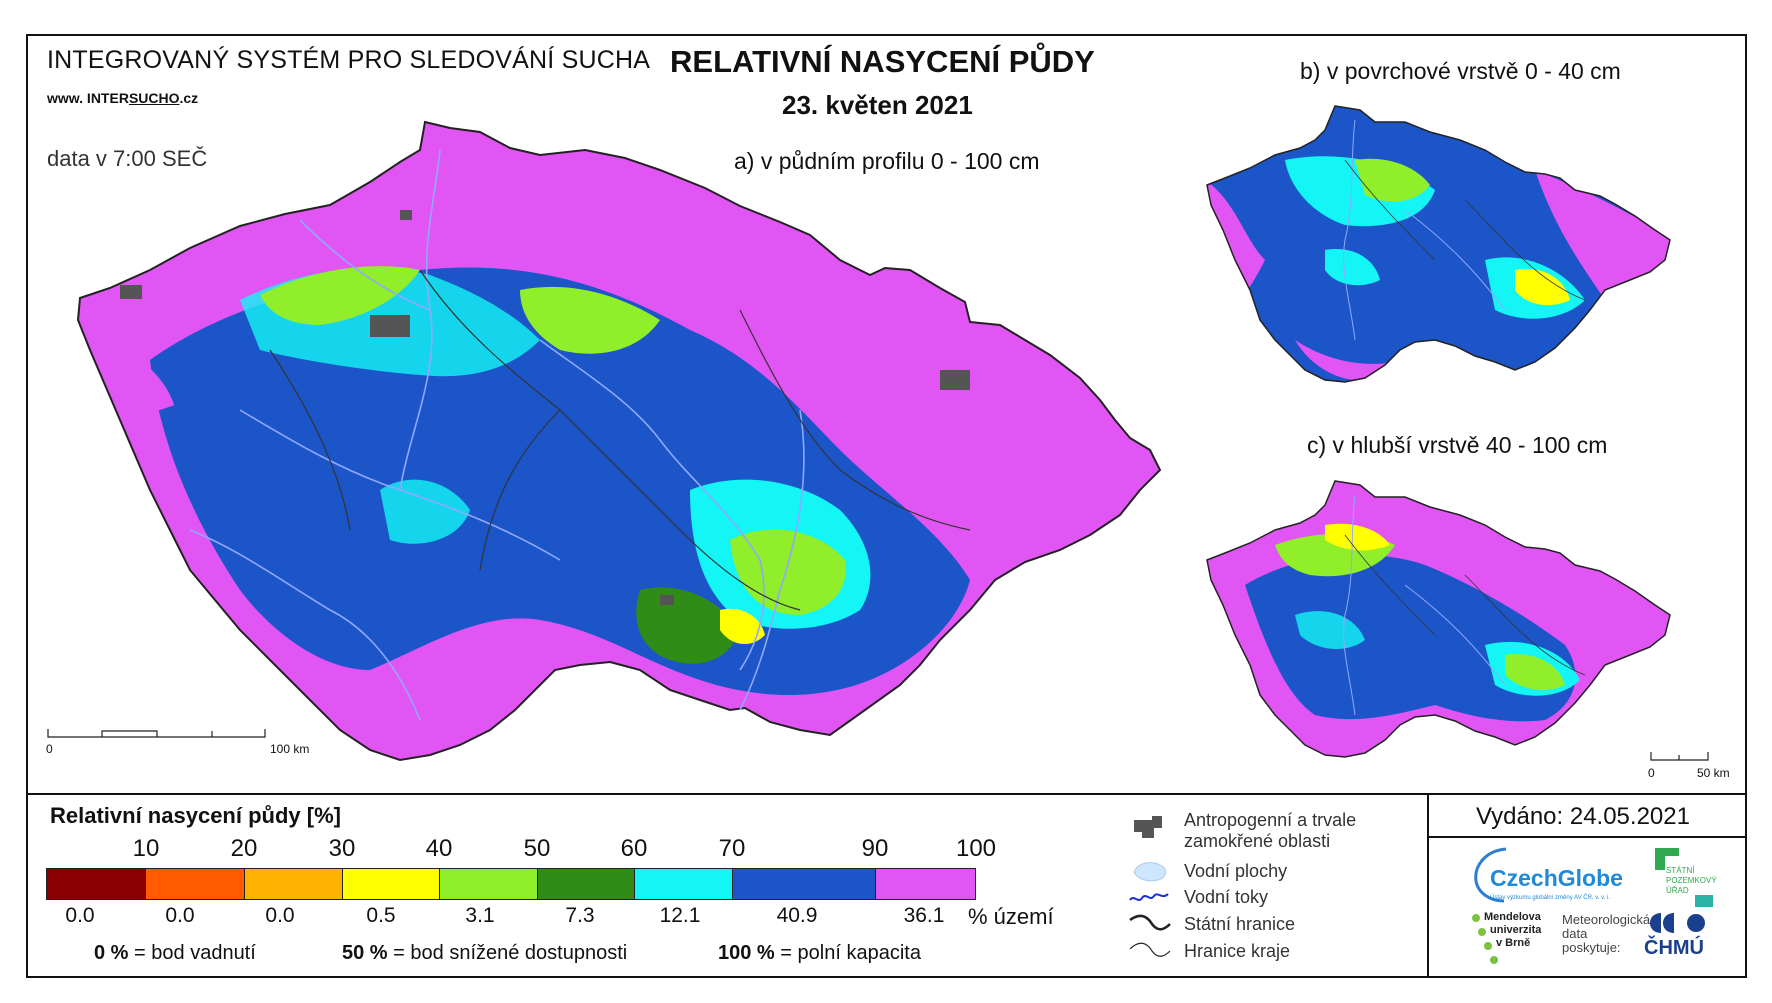 The width and height of the screenshot is (1772, 1003). I want to click on legend-divider, so click(886, 794).